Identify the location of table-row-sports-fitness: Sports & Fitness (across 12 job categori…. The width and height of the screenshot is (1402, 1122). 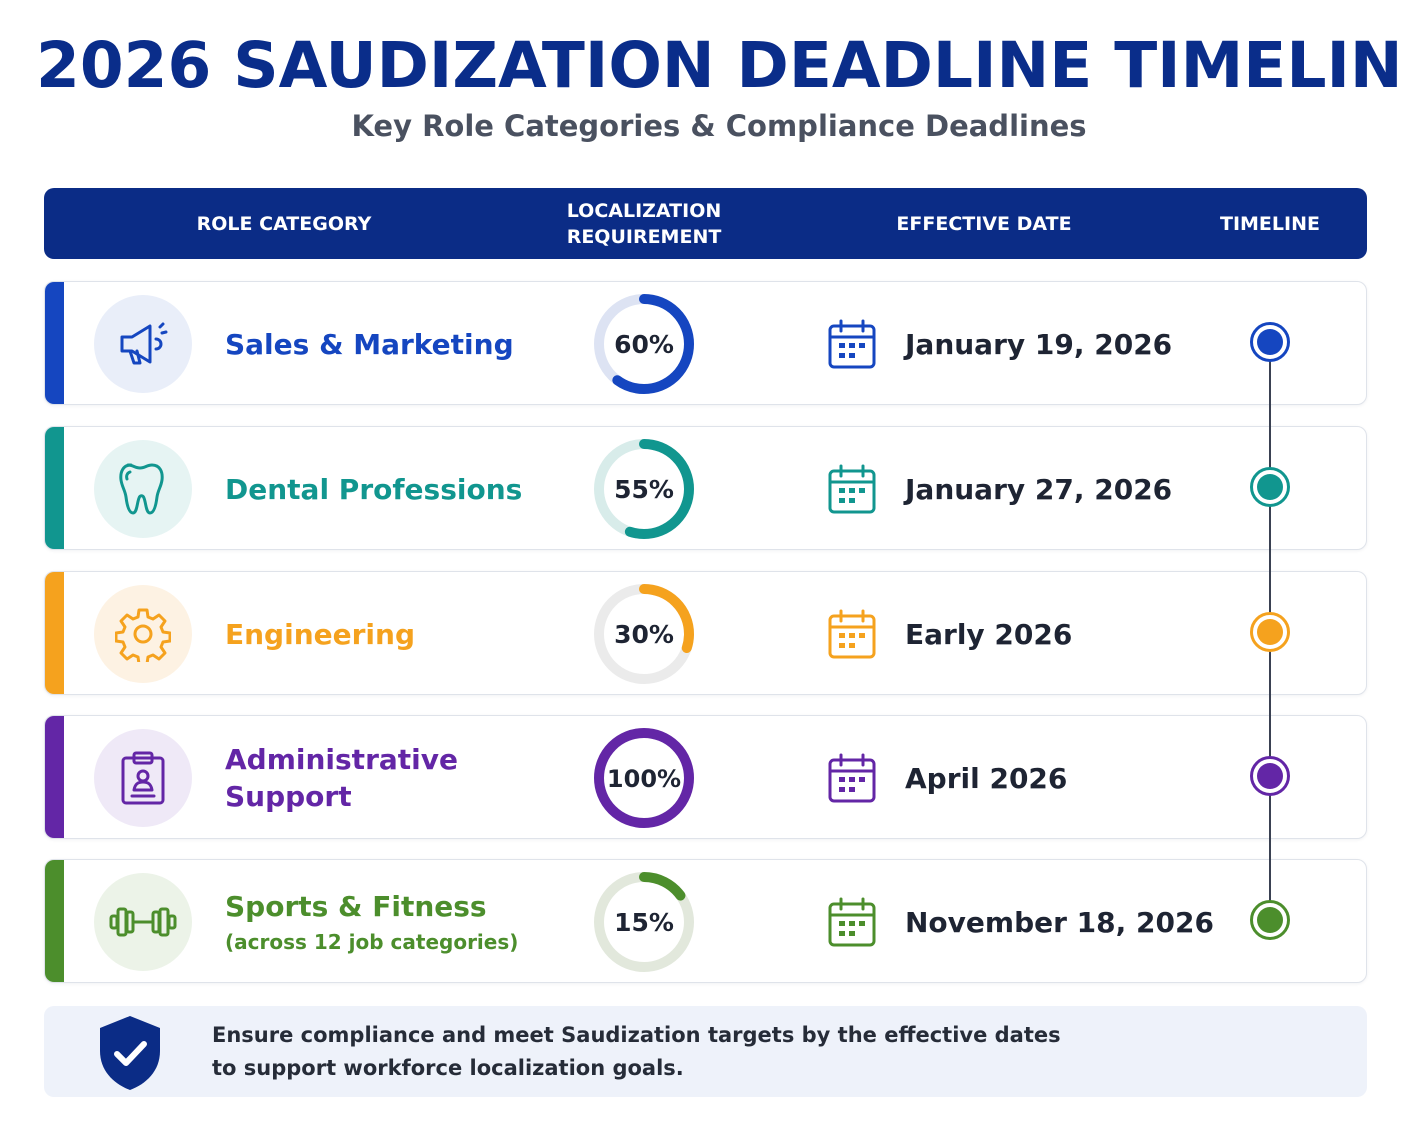
(705, 921).